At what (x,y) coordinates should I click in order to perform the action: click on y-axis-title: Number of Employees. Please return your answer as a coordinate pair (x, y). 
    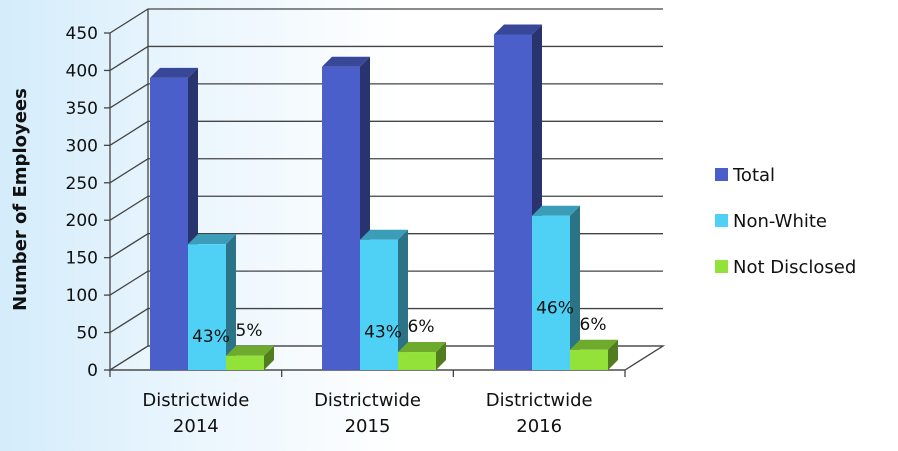
    Looking at the image, I should click on (20, 199).